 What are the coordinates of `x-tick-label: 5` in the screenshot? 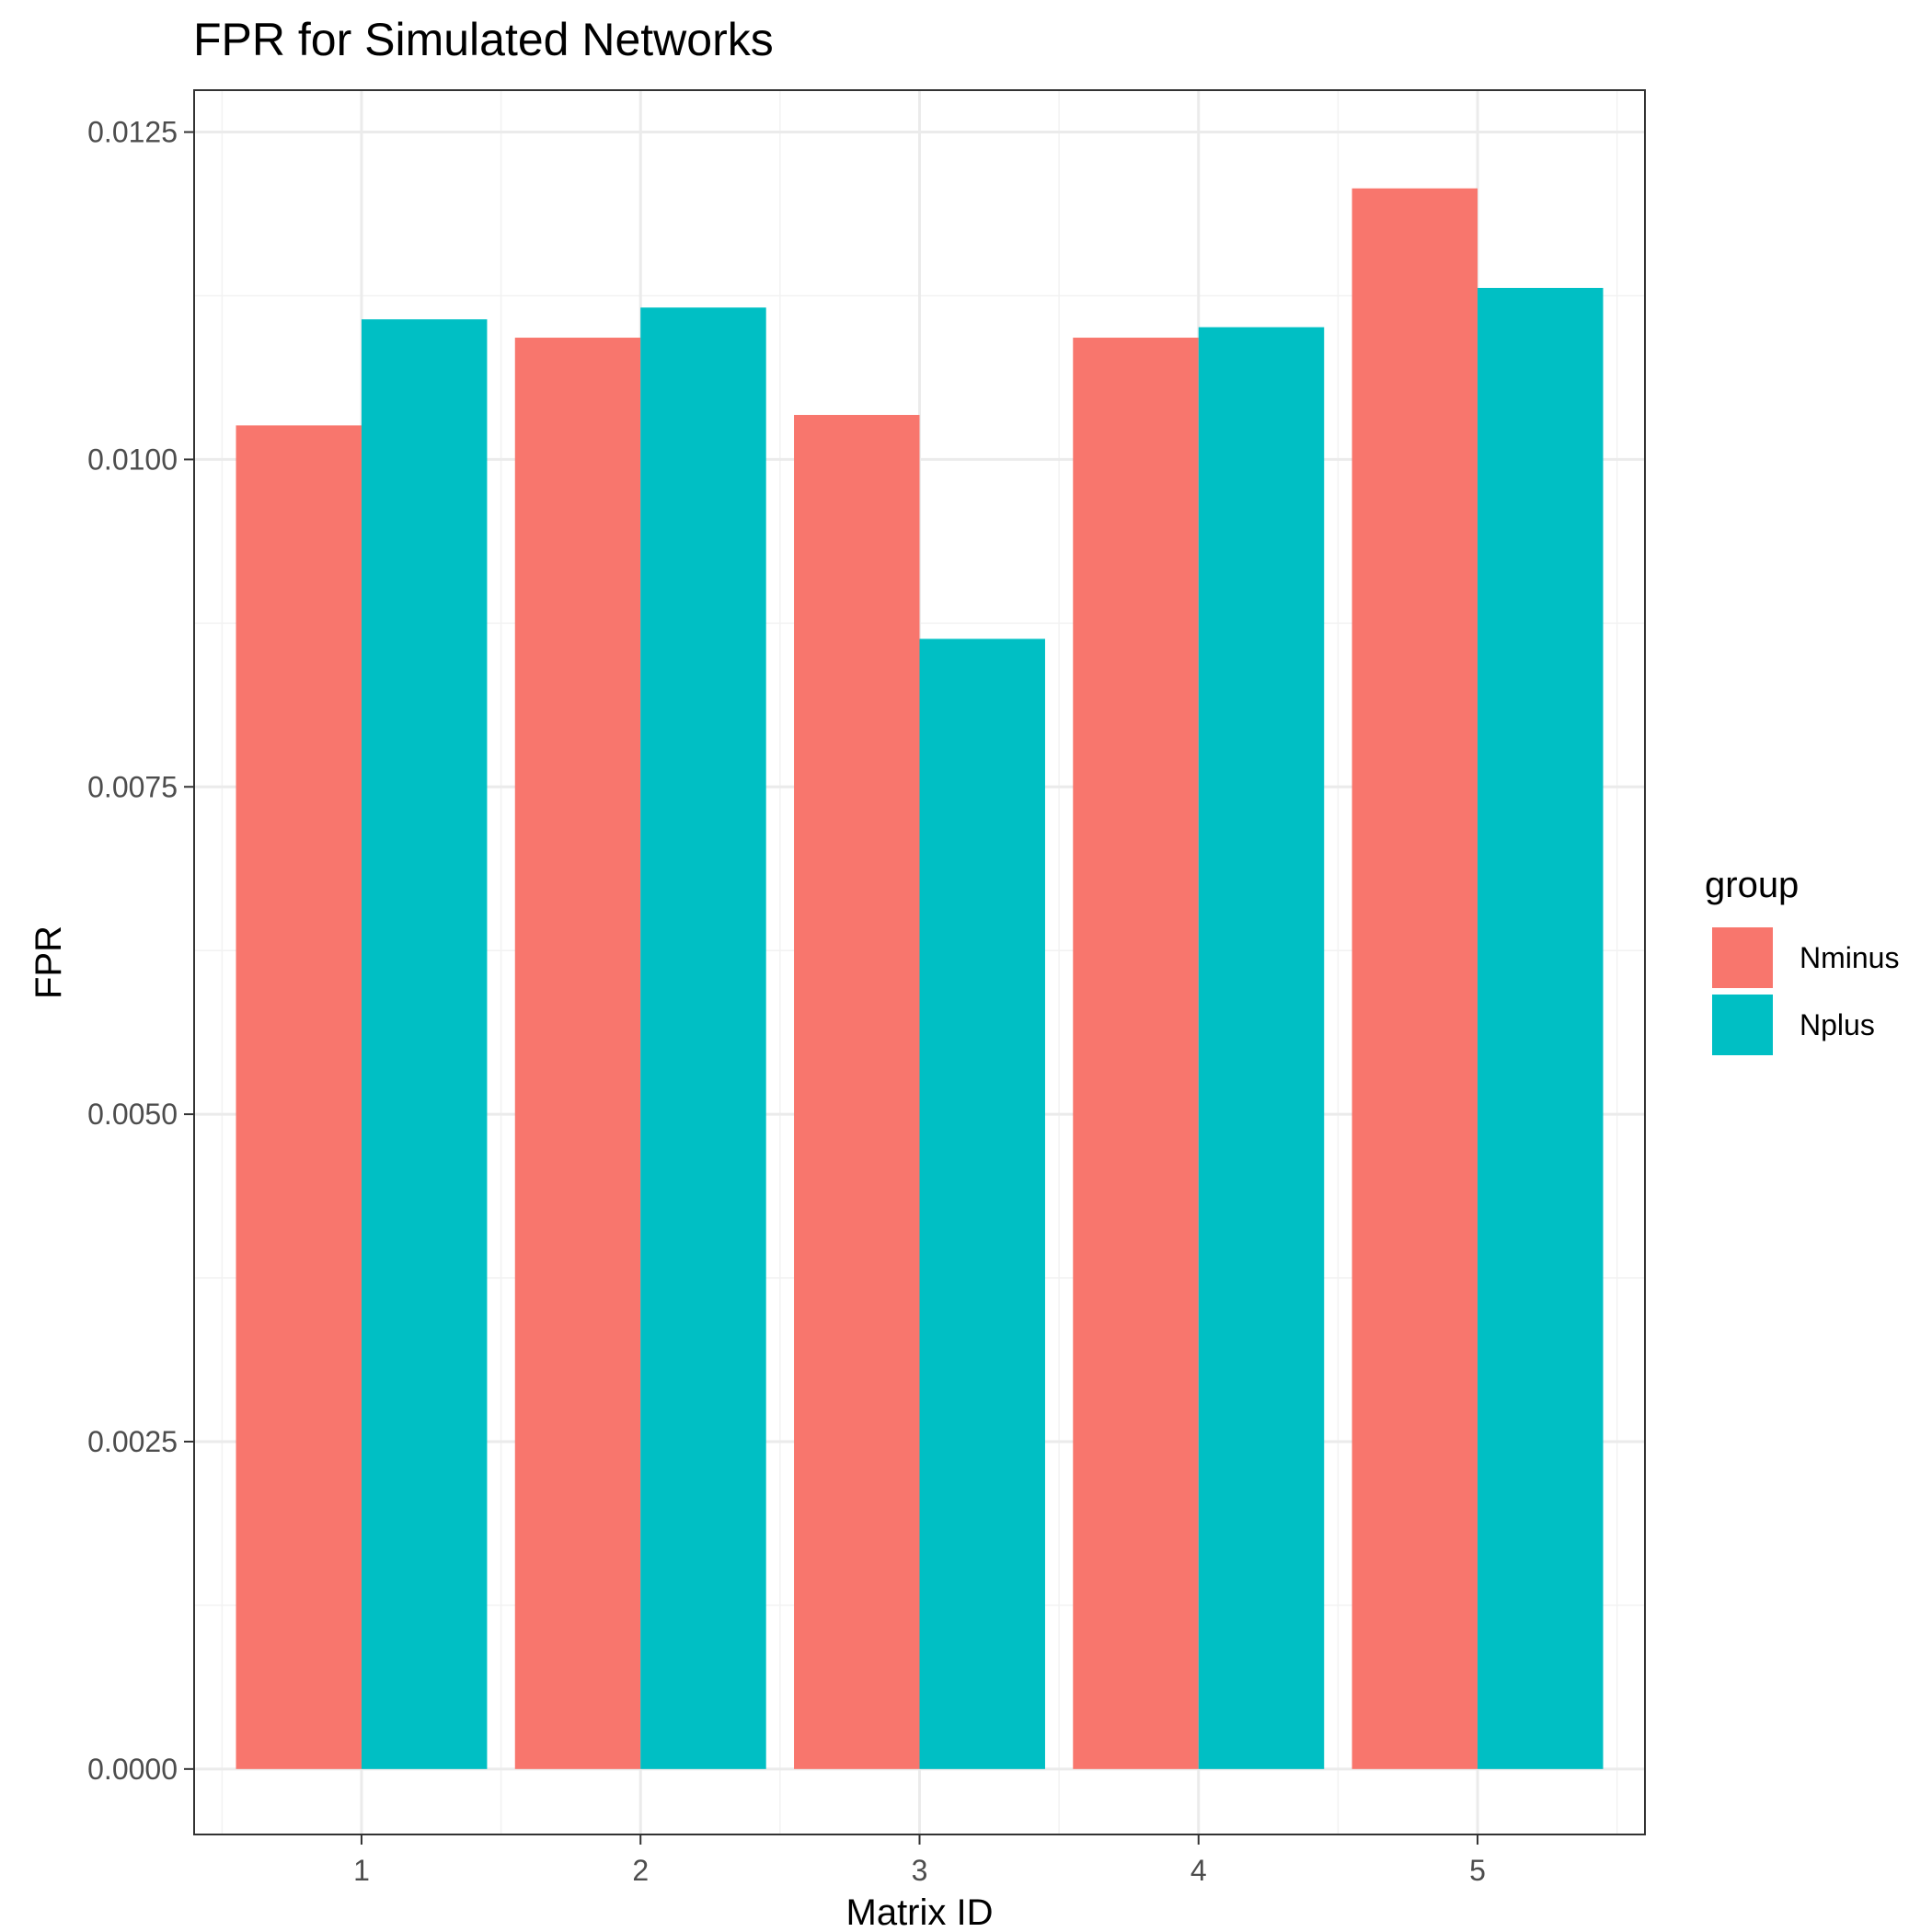 It's located at (1477, 1870).